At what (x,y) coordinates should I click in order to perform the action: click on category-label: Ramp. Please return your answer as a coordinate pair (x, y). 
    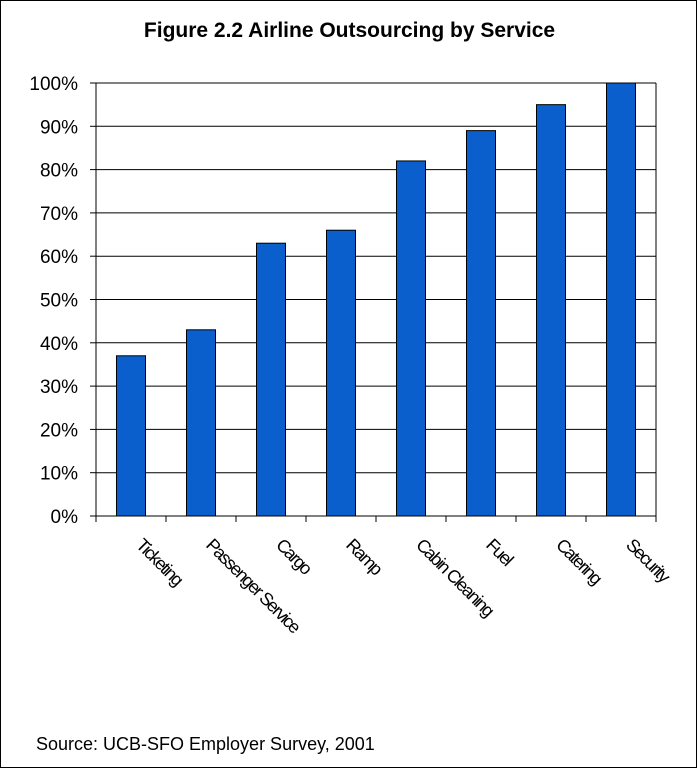
    Looking at the image, I should click on (364, 557).